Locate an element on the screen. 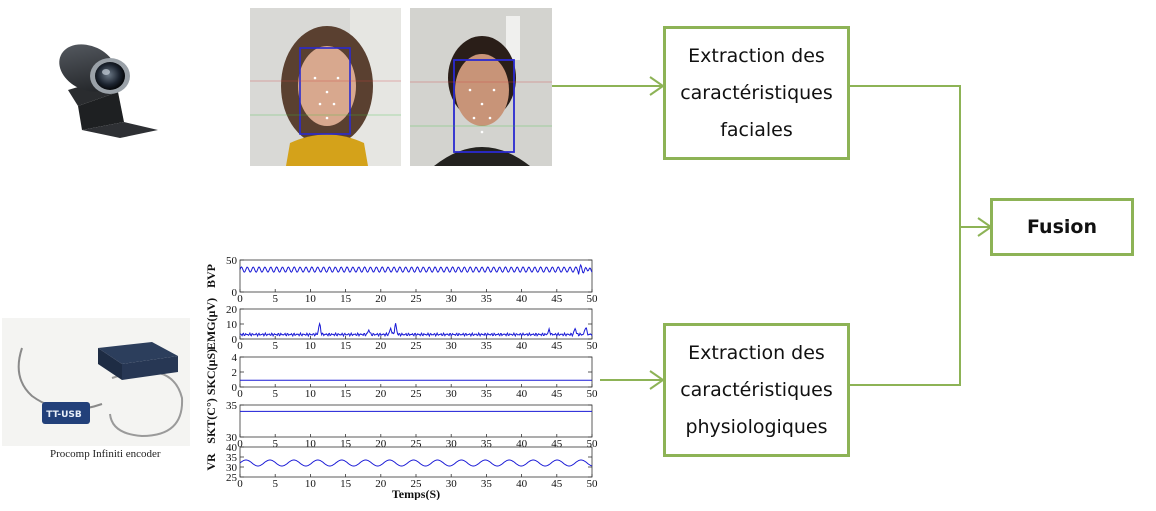 This screenshot has width=1156, height=511. fusion-label: Fusion is located at coordinates (1062, 226).